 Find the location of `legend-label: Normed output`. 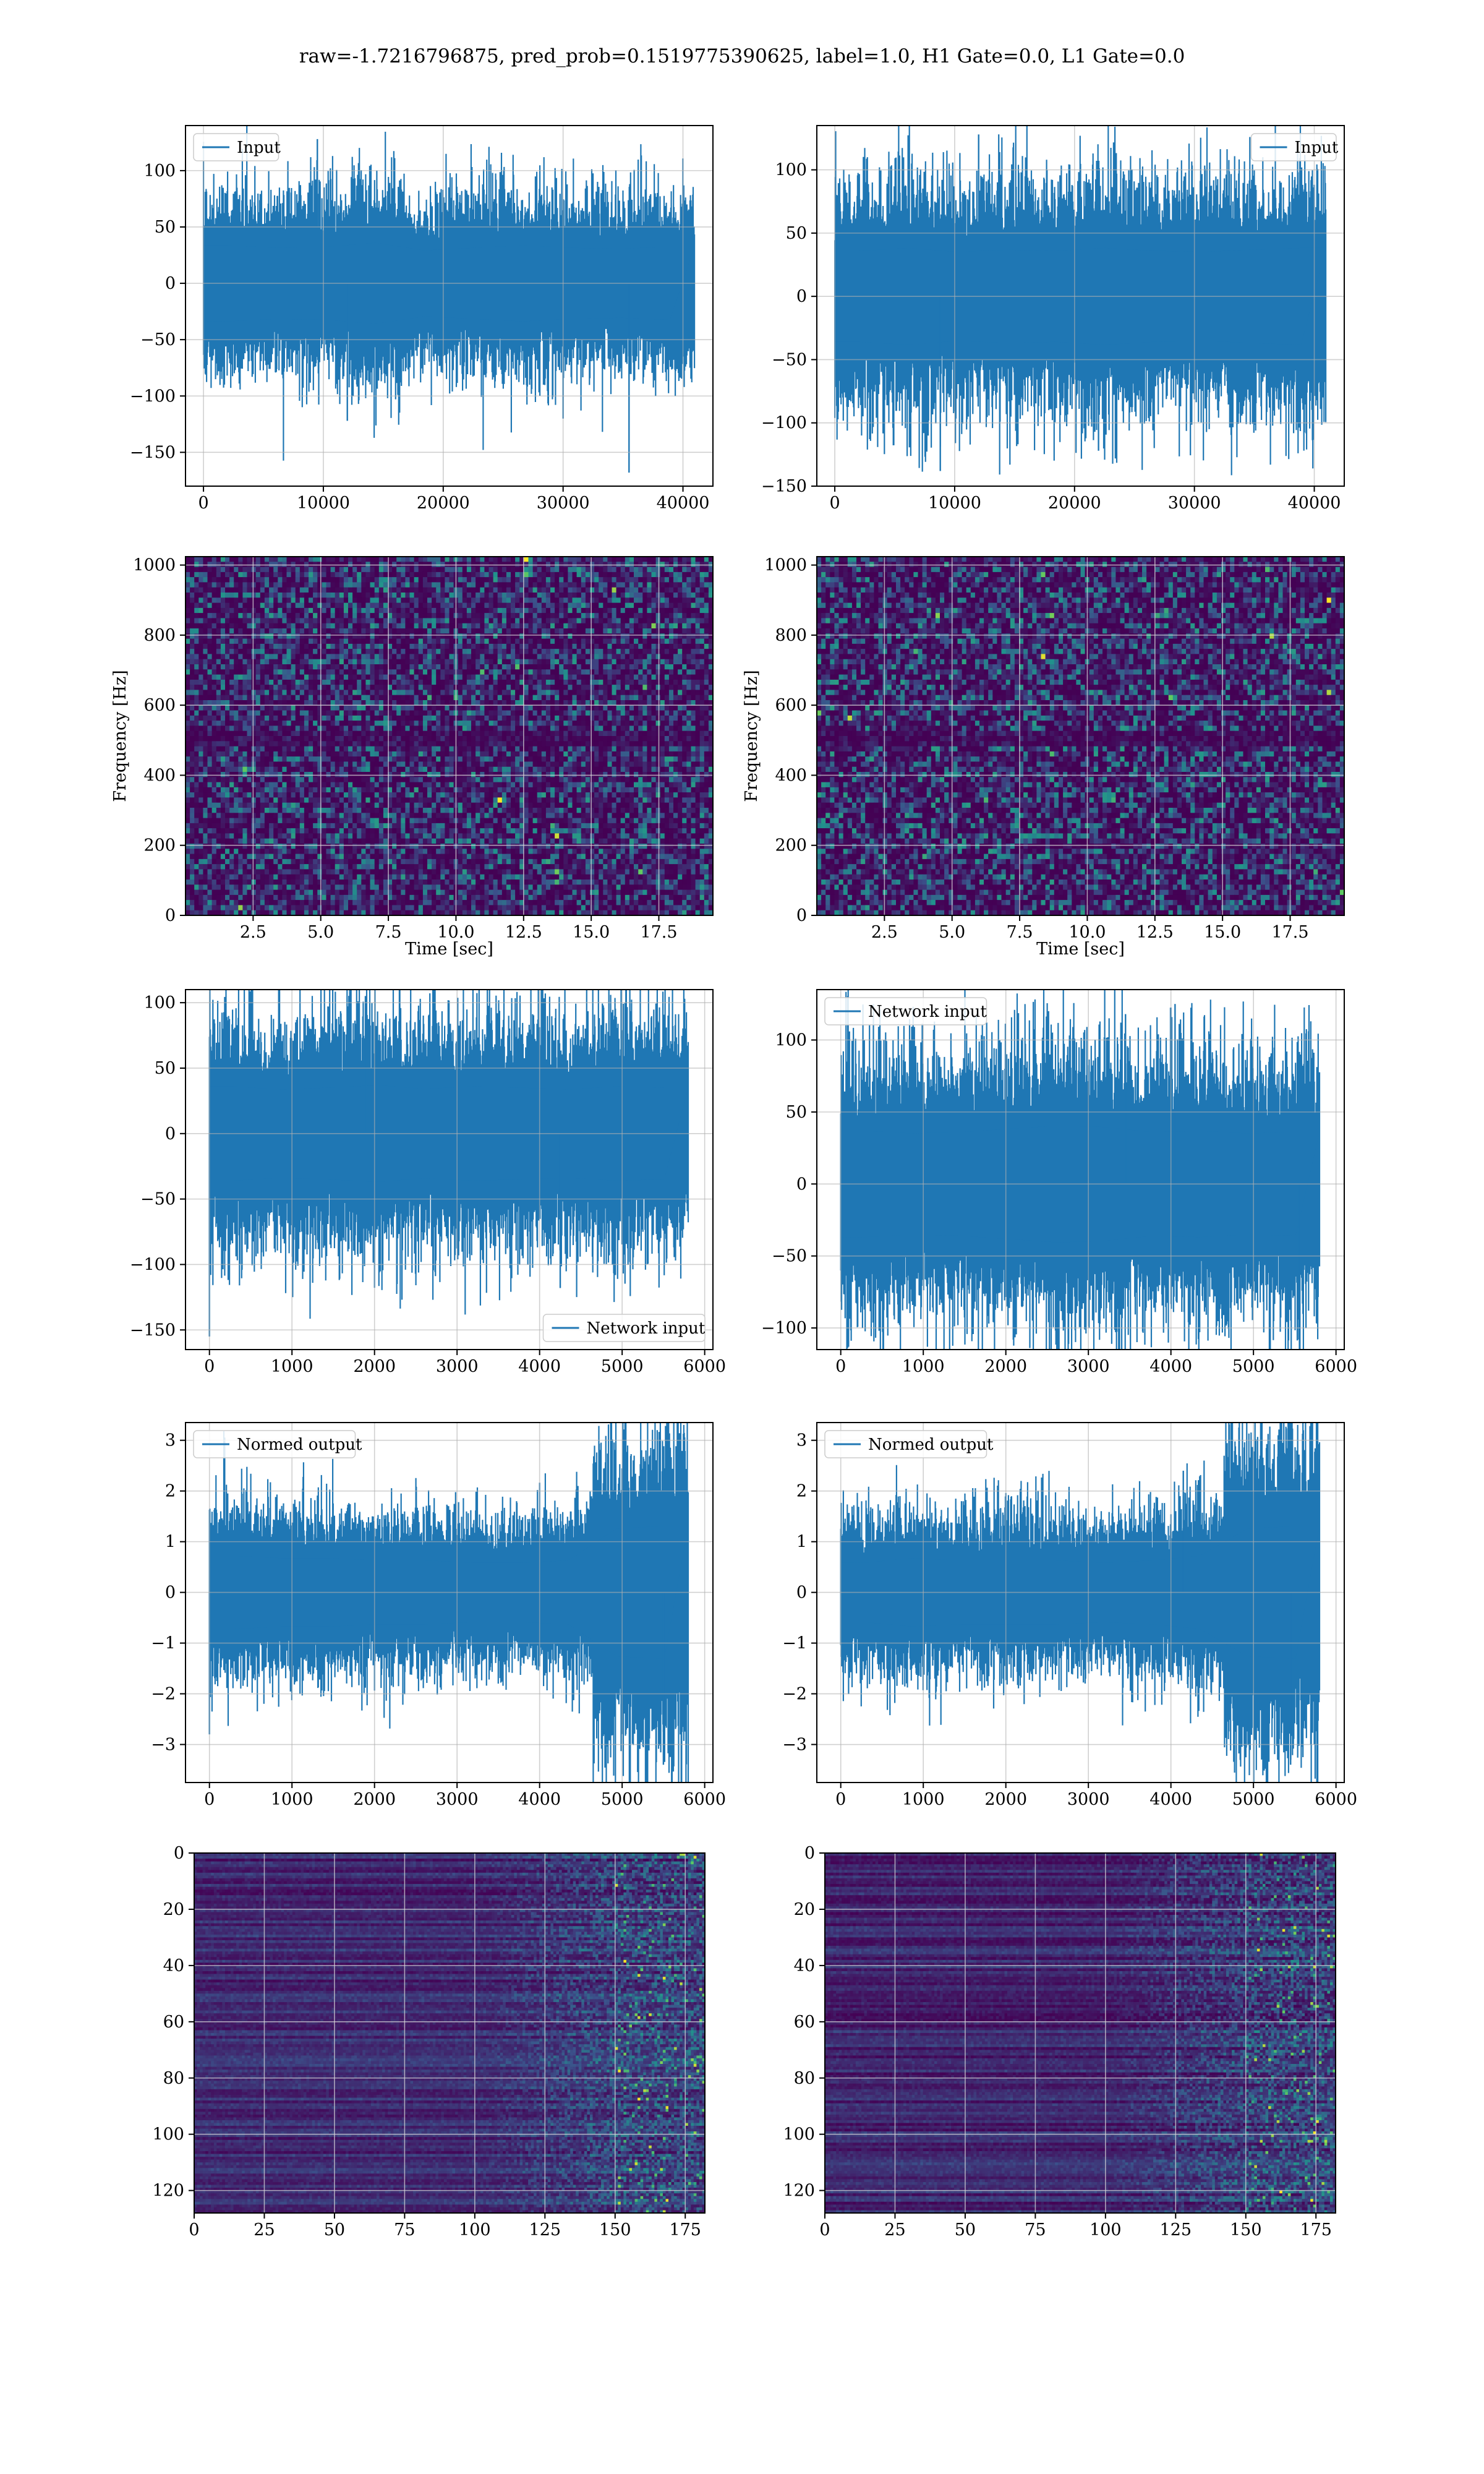

legend-label: Normed output is located at coordinates (299, 1445).